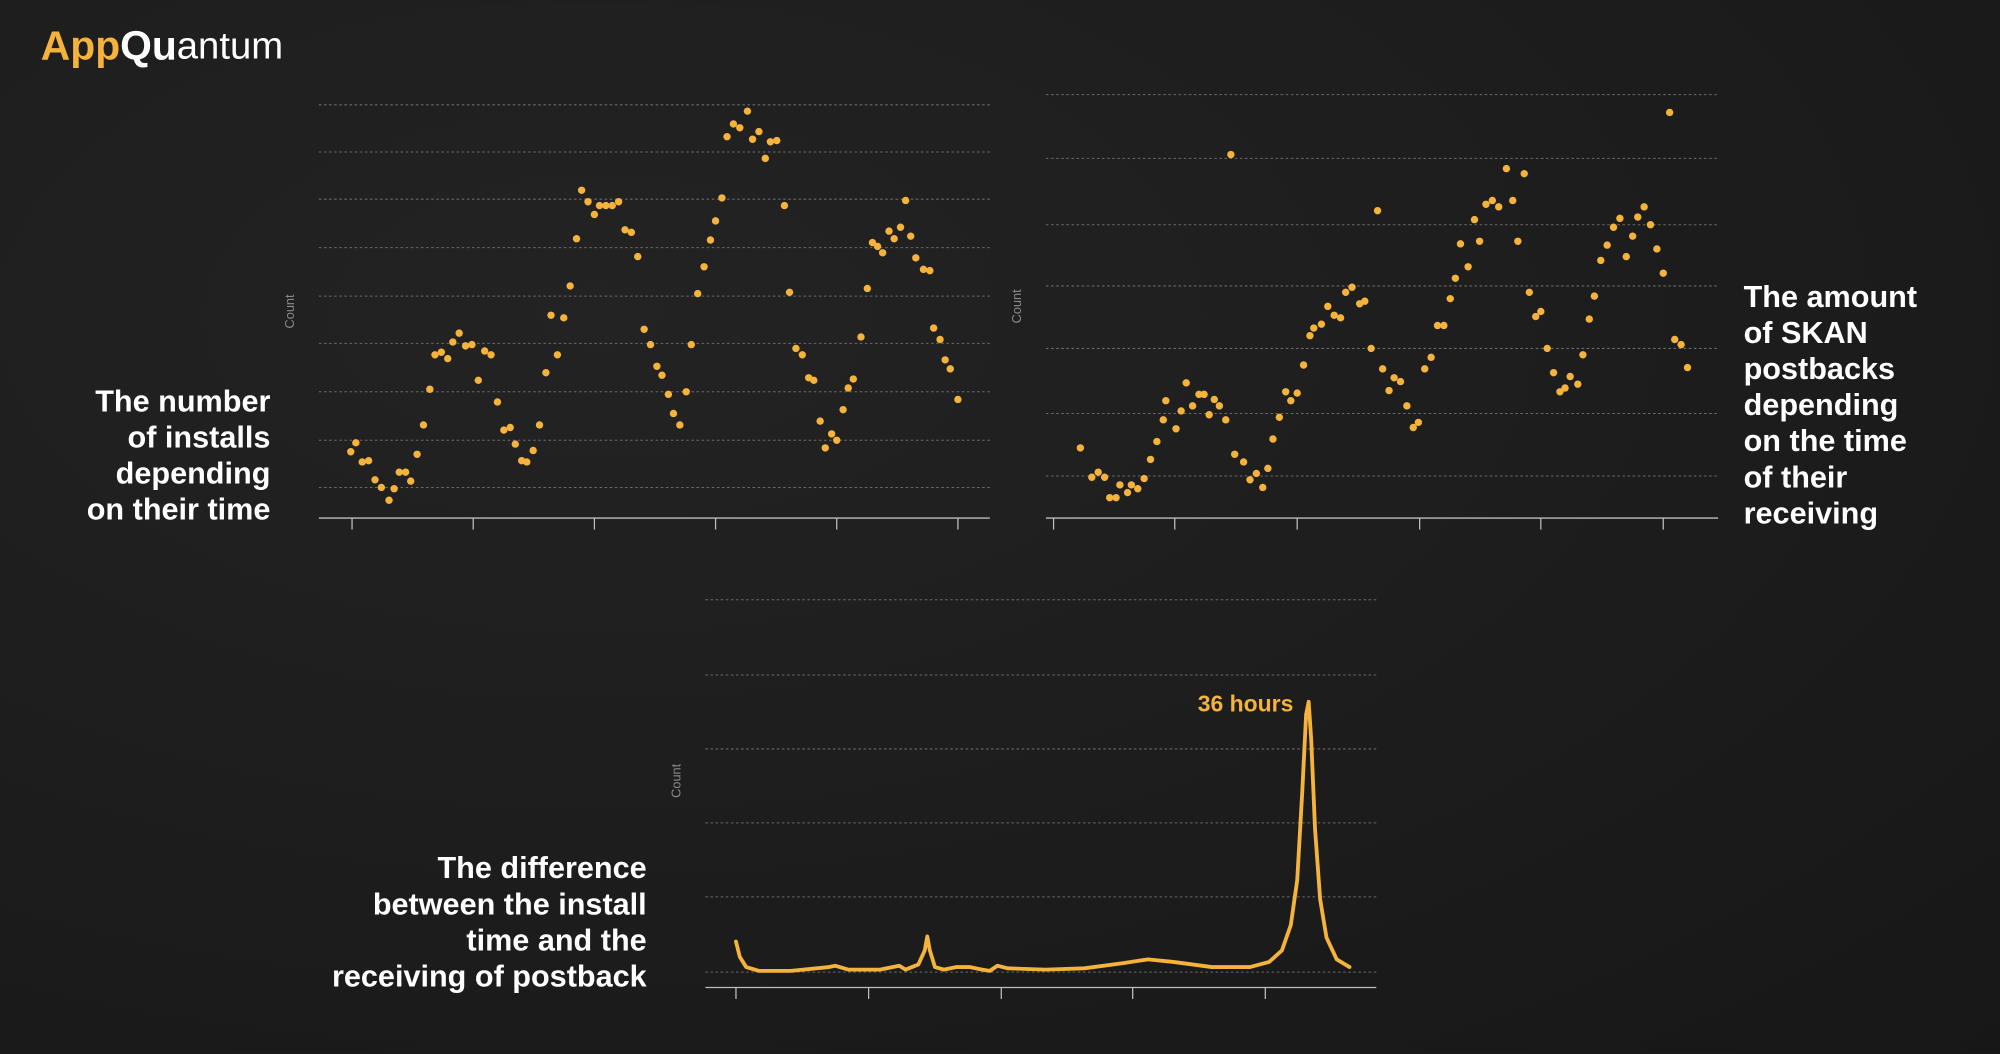 The height and width of the screenshot is (1054, 2000). I want to click on chart-title-line: of SKAN, so click(1806, 333).